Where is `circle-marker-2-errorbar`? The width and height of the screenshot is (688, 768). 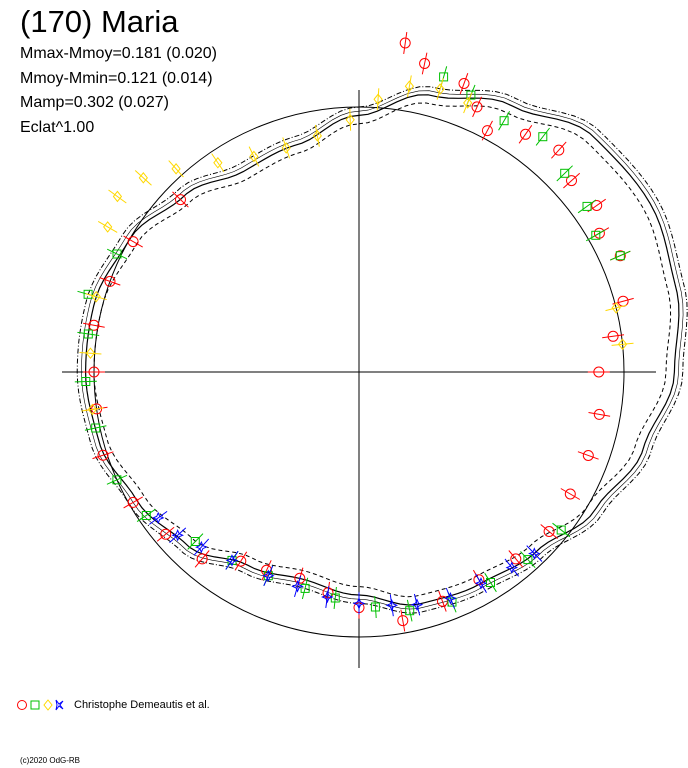
circle-marker-2-errorbar is located at coordinates (464, 84).